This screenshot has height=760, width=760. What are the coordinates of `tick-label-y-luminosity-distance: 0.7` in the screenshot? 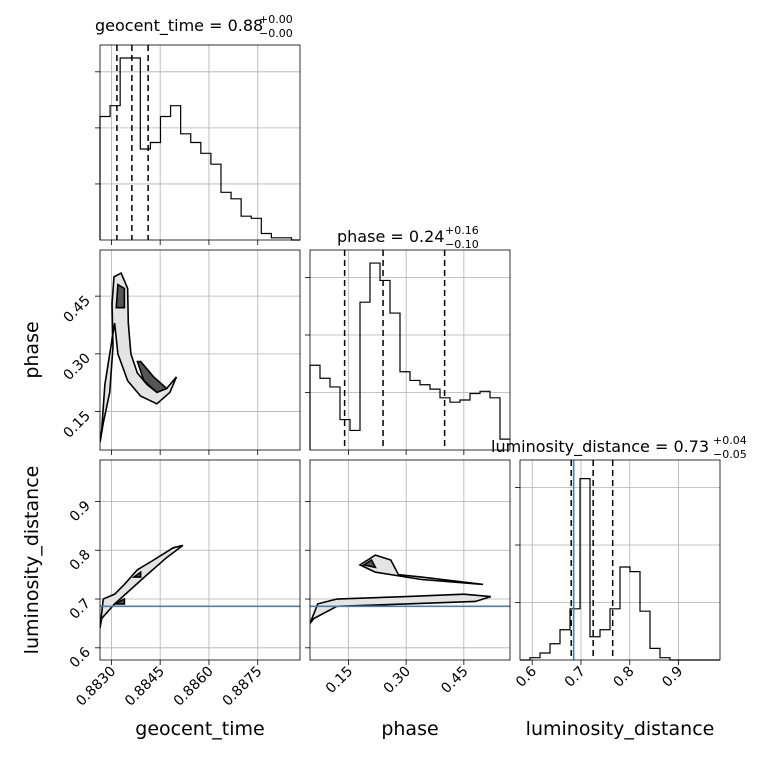 It's located at (80, 609).